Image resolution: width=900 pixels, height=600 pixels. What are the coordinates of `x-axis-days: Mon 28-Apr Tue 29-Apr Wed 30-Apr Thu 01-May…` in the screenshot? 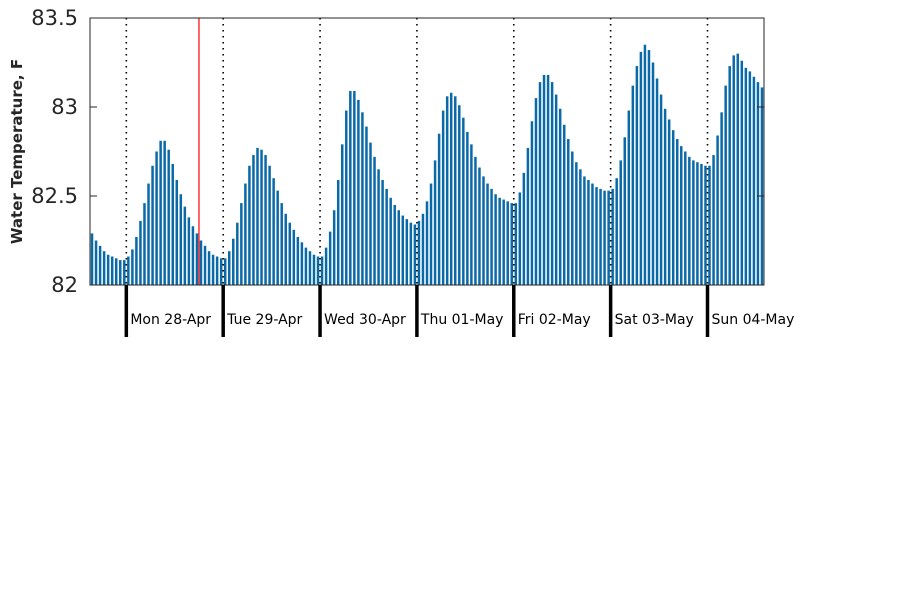 It's located at (459, 311).